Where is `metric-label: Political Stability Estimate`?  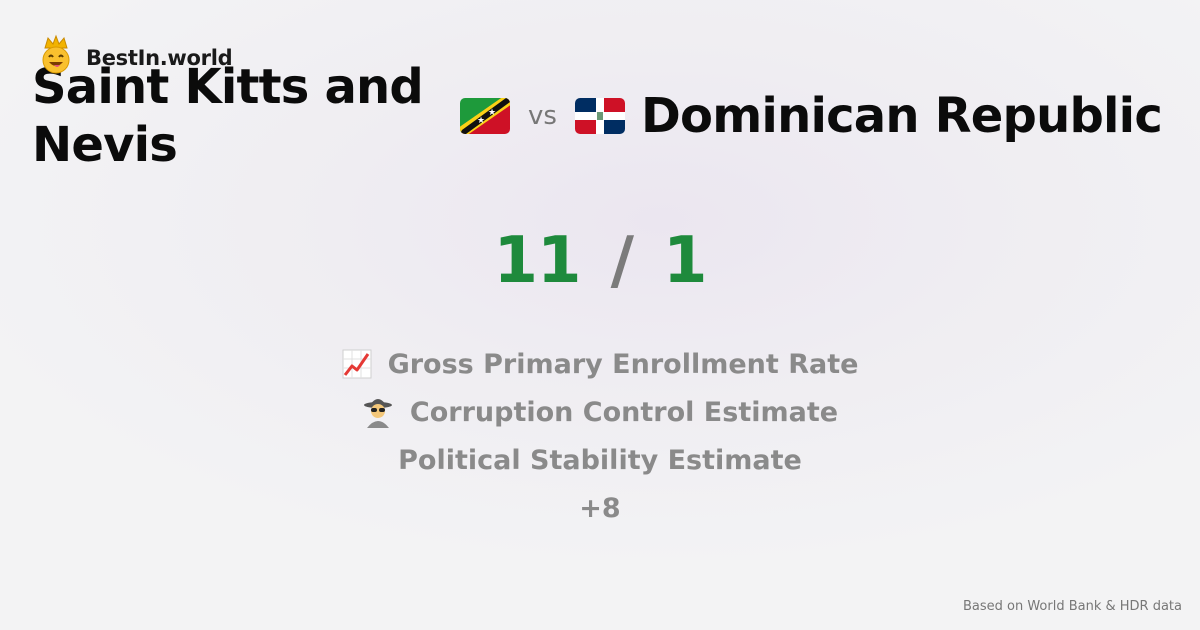 metric-label: Political Stability Estimate is located at coordinates (600, 460).